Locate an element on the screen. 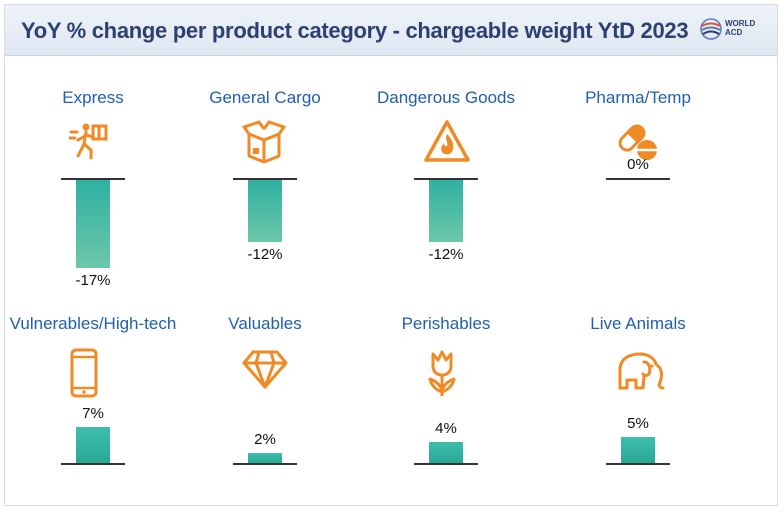  baseline-perishables is located at coordinates (446, 464).